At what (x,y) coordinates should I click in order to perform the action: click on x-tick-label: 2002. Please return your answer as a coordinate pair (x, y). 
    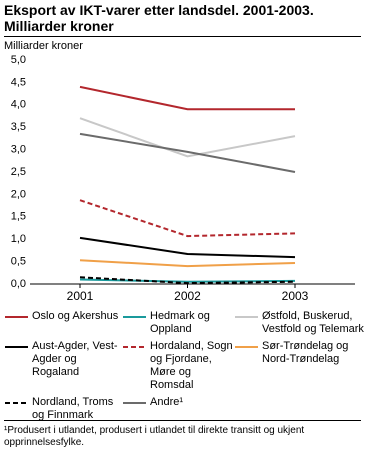
    Looking at the image, I should click on (187, 296).